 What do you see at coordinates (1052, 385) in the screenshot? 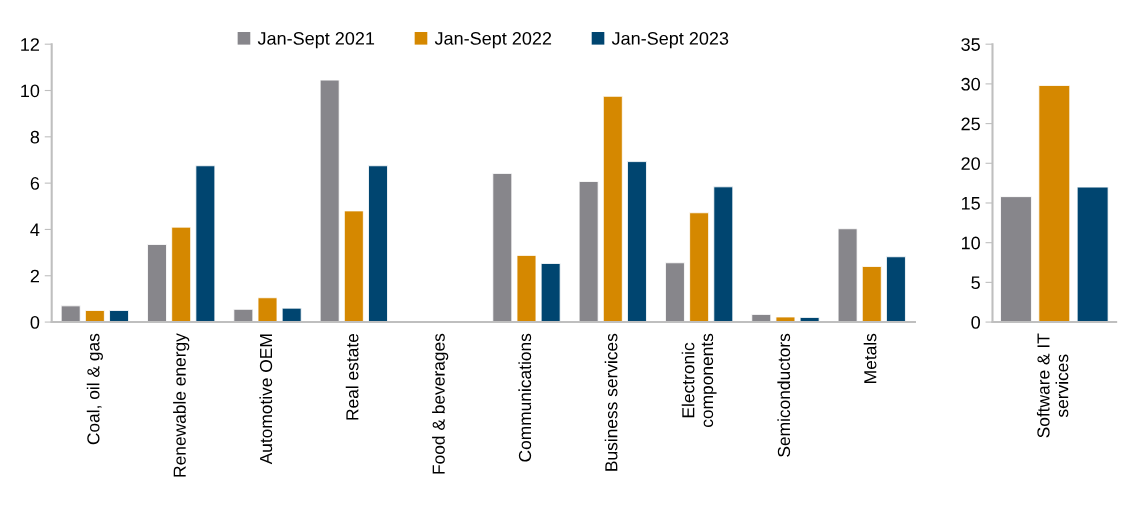
I see `x-tick-label: Software & IT services` at bounding box center [1052, 385].